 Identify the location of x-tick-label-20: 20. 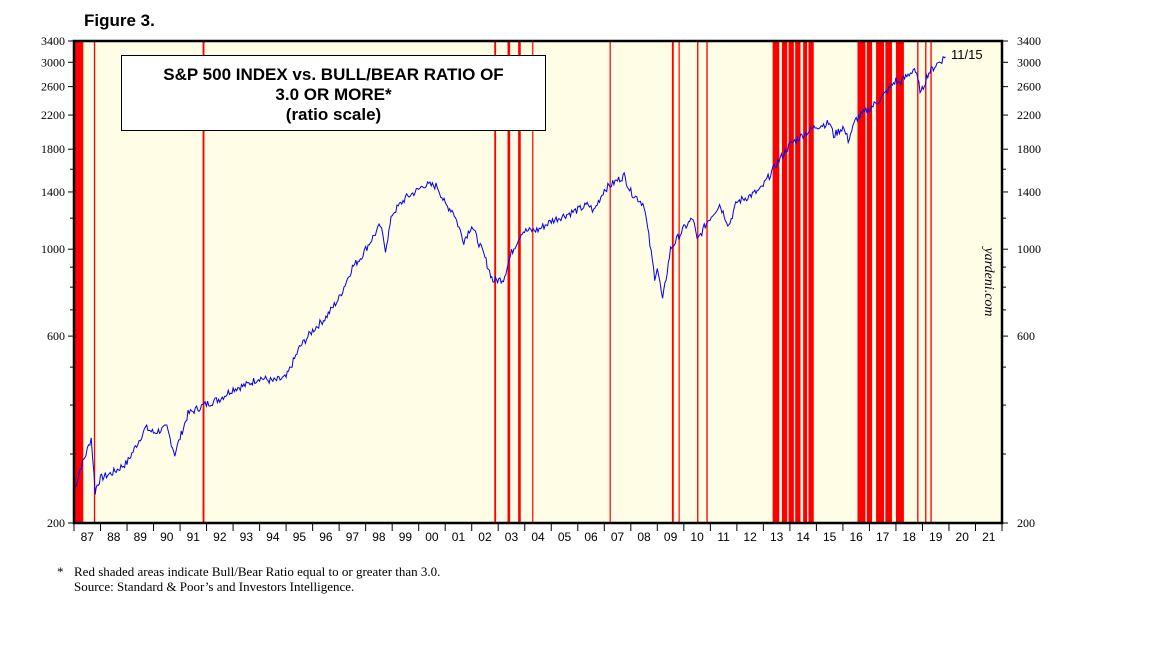
(963, 537).